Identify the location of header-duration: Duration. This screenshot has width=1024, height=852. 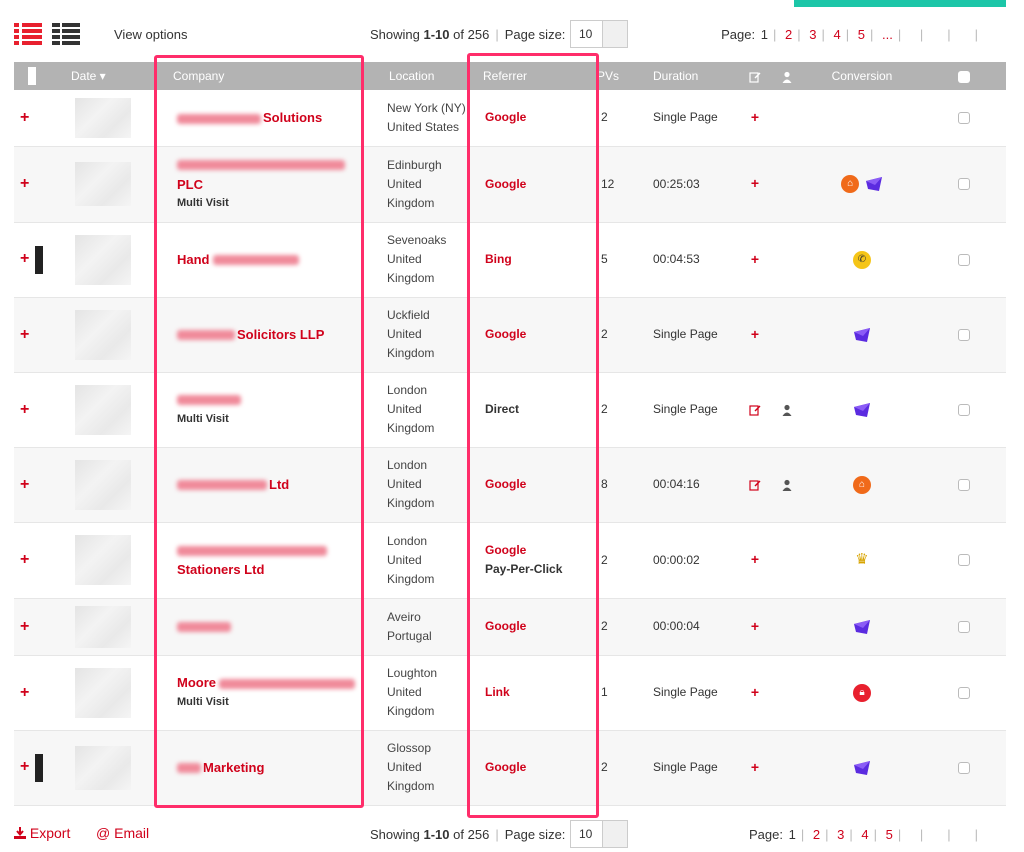
(689, 76).